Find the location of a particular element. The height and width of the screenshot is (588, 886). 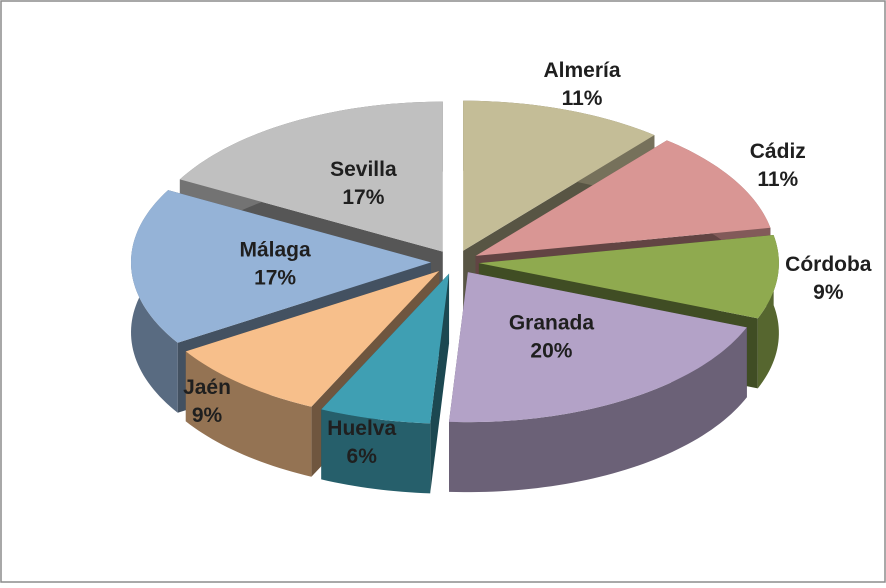

category-label: Córdoba is located at coordinates (828, 264).